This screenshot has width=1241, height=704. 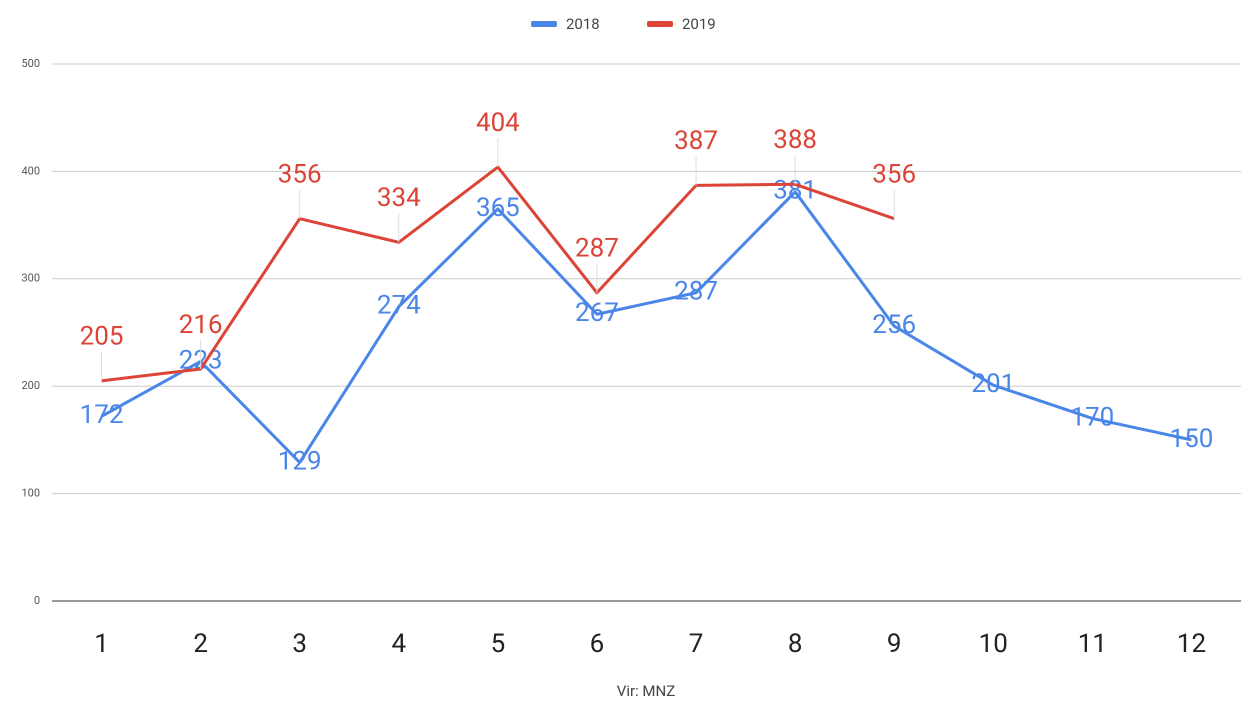 What do you see at coordinates (30, 63) in the screenshot?
I see `y-tick-label: 500` at bounding box center [30, 63].